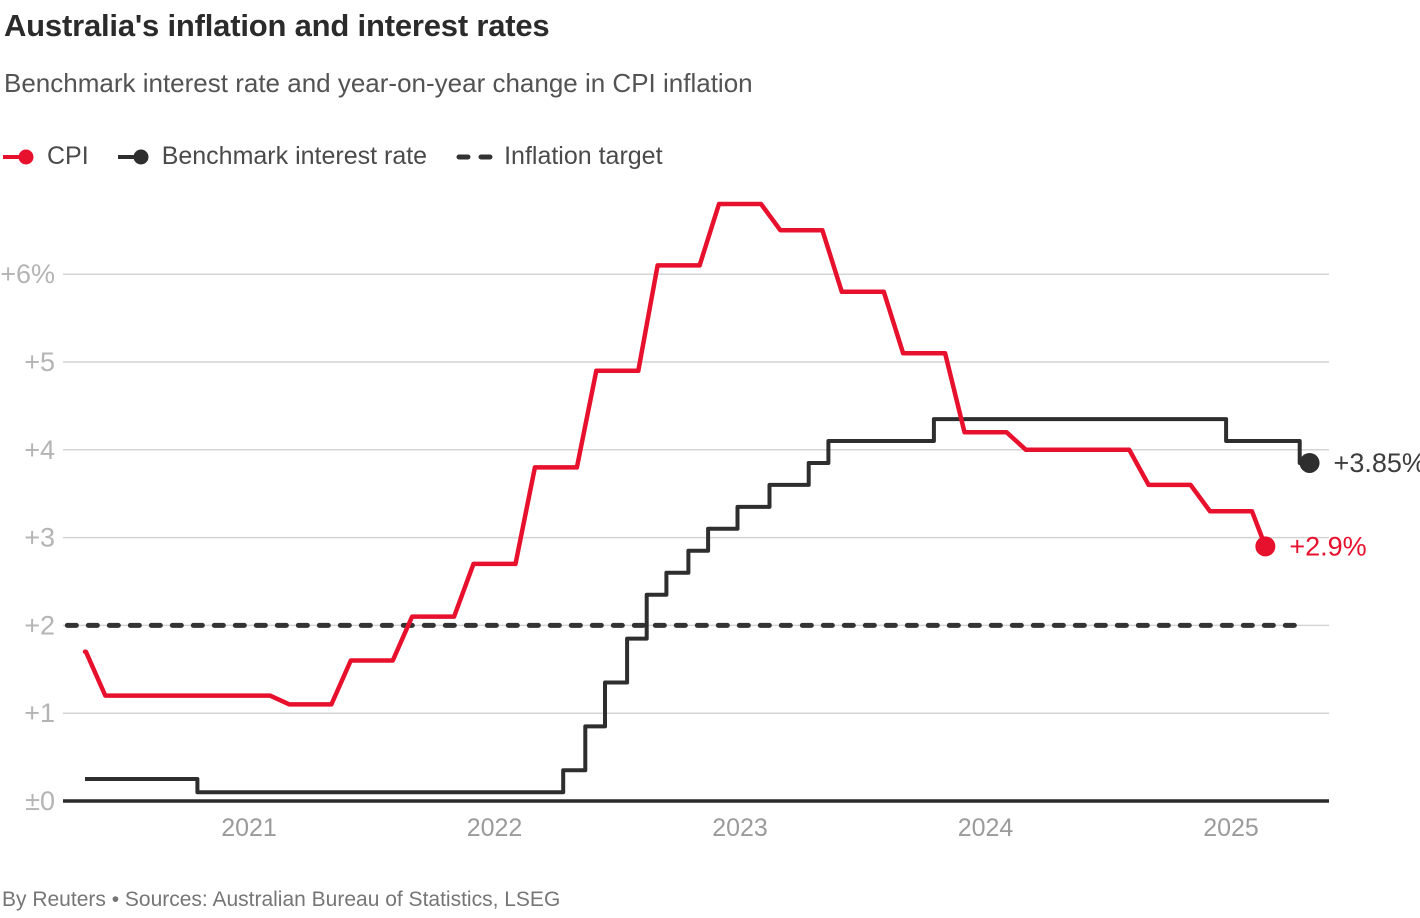  I want to click on legend-label-inflation-target: Inflation target, so click(583, 156).